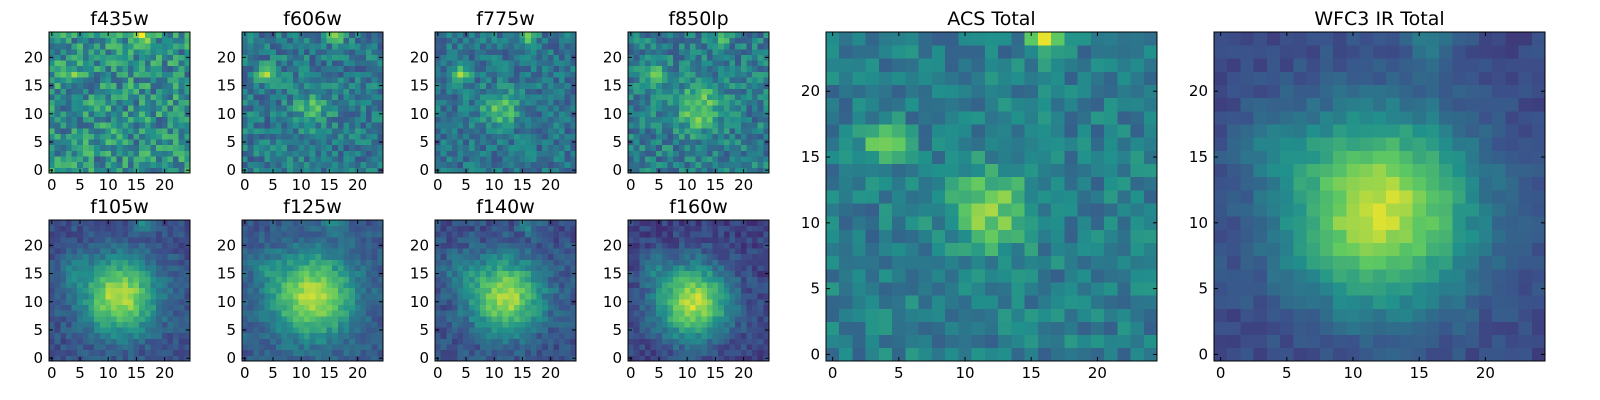 The width and height of the screenshot is (1600, 400). I want to click on axes-frame, so click(698, 102).